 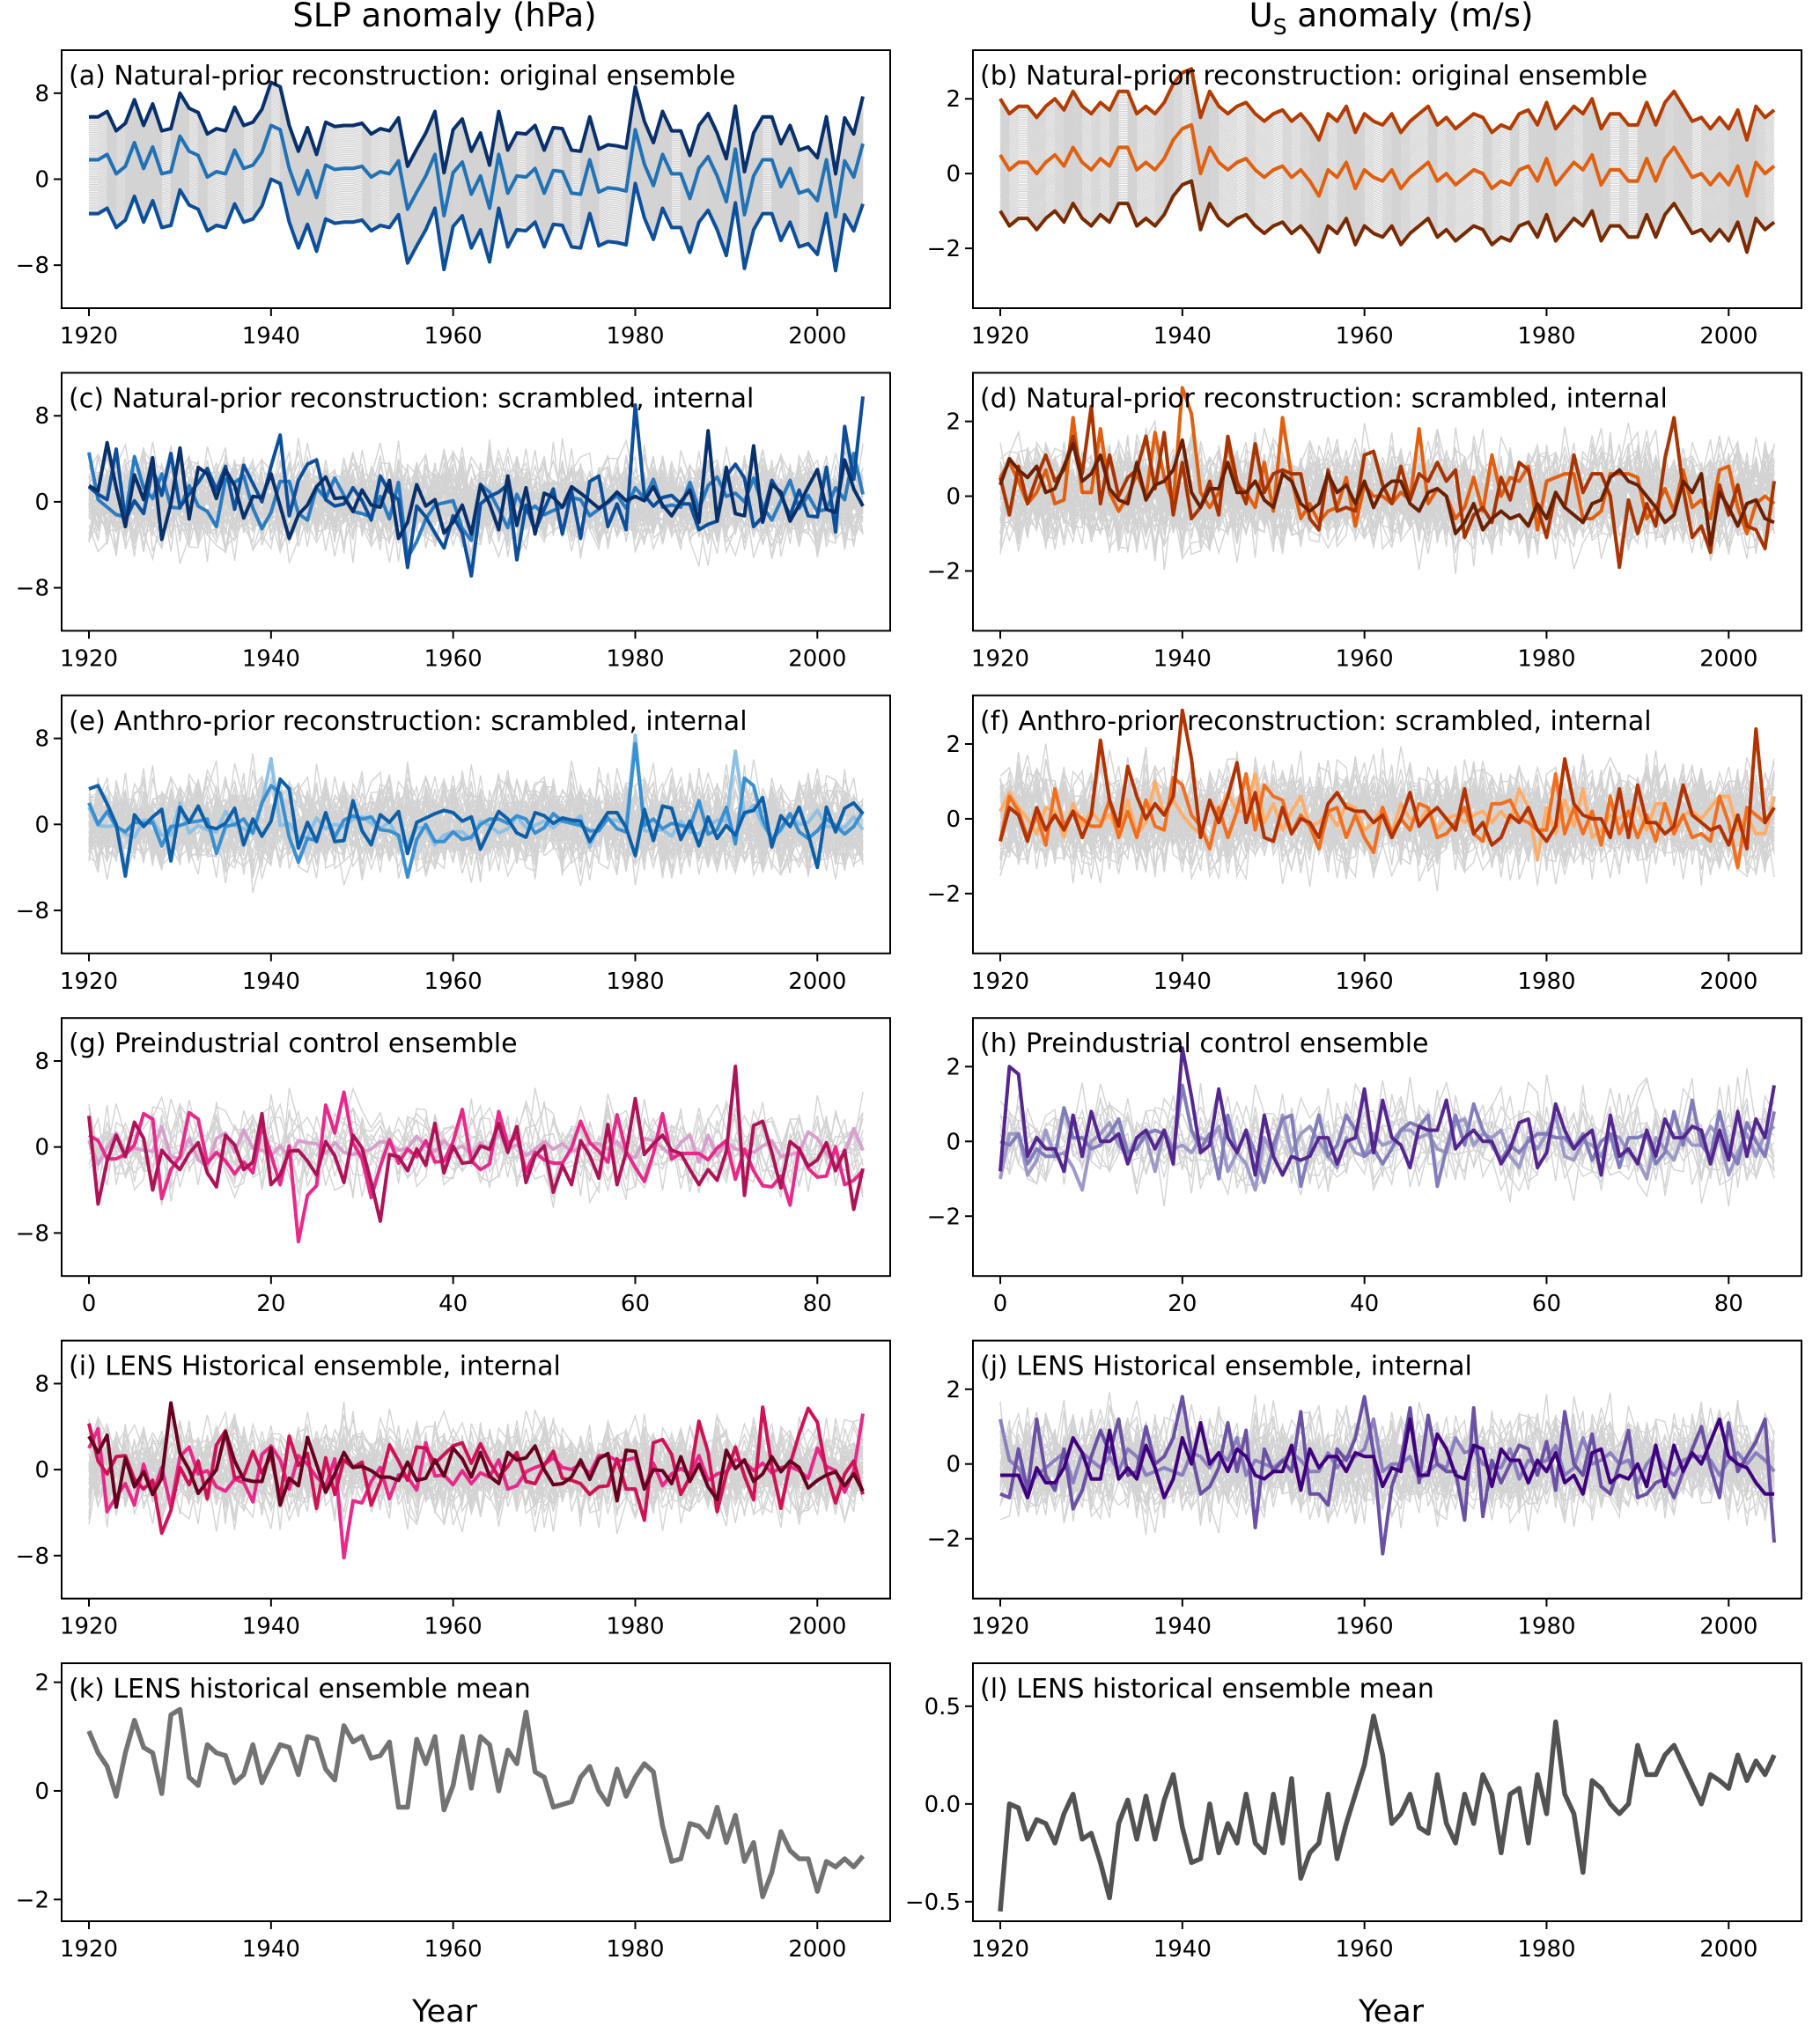 What do you see at coordinates (1410, 17) in the screenshot?
I see `column-title-us-rest: anomaly (m/s)` at bounding box center [1410, 17].